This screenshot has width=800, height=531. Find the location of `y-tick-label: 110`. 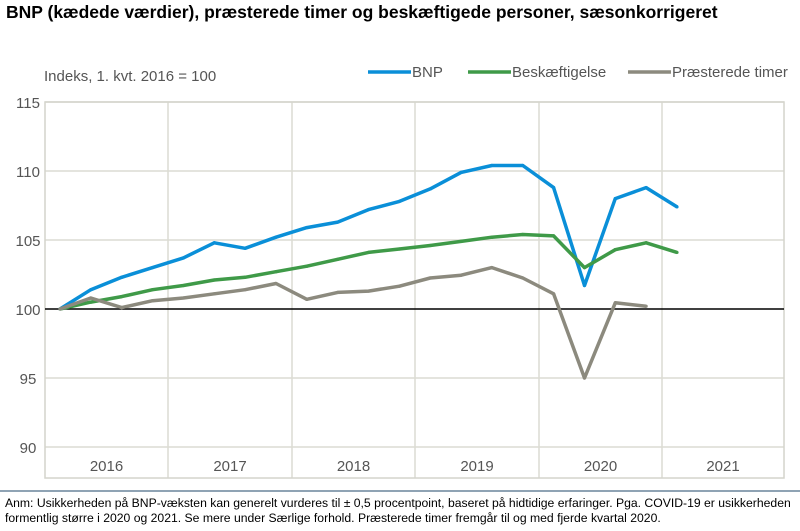

y-tick-label: 110 is located at coordinates (28, 172).